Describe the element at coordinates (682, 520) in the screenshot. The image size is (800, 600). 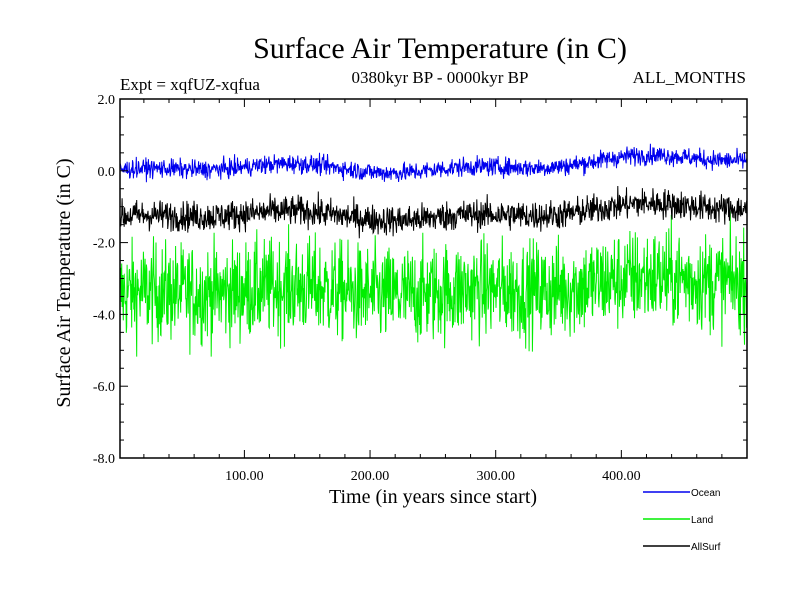
I see `legend: Ocean Land AllSurf` at that location.